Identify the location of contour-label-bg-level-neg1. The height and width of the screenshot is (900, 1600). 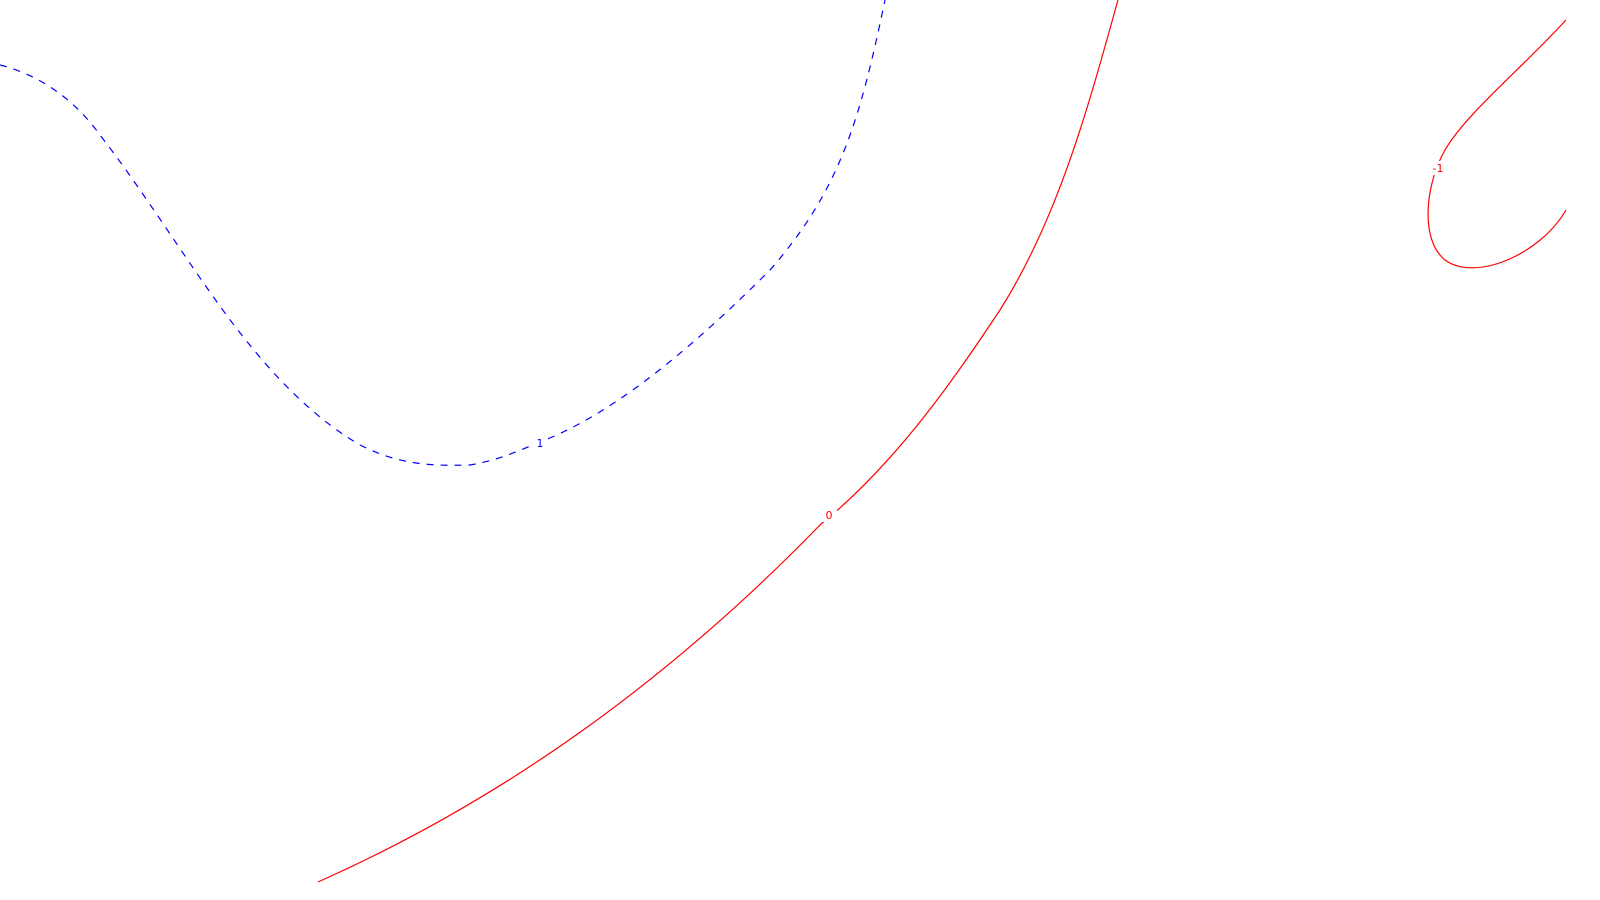
(1438, 168).